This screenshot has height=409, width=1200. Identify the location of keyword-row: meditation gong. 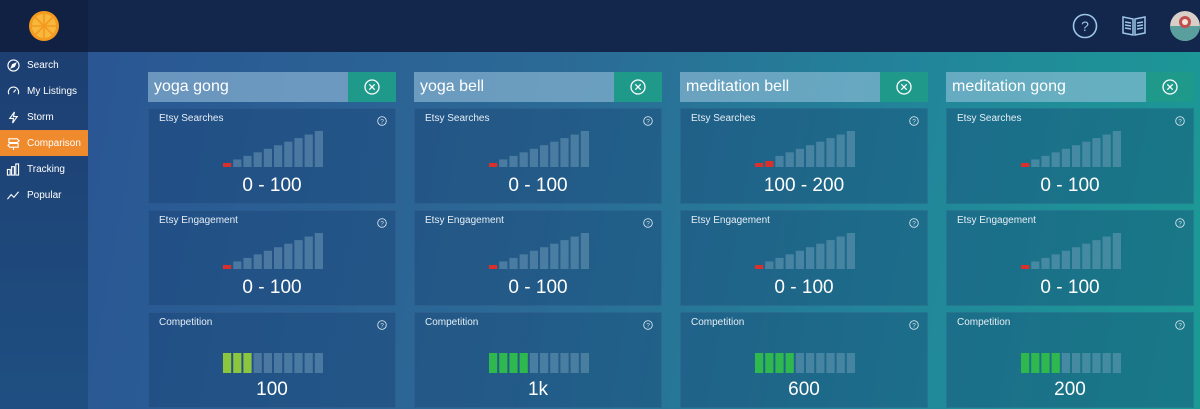
(1070, 87).